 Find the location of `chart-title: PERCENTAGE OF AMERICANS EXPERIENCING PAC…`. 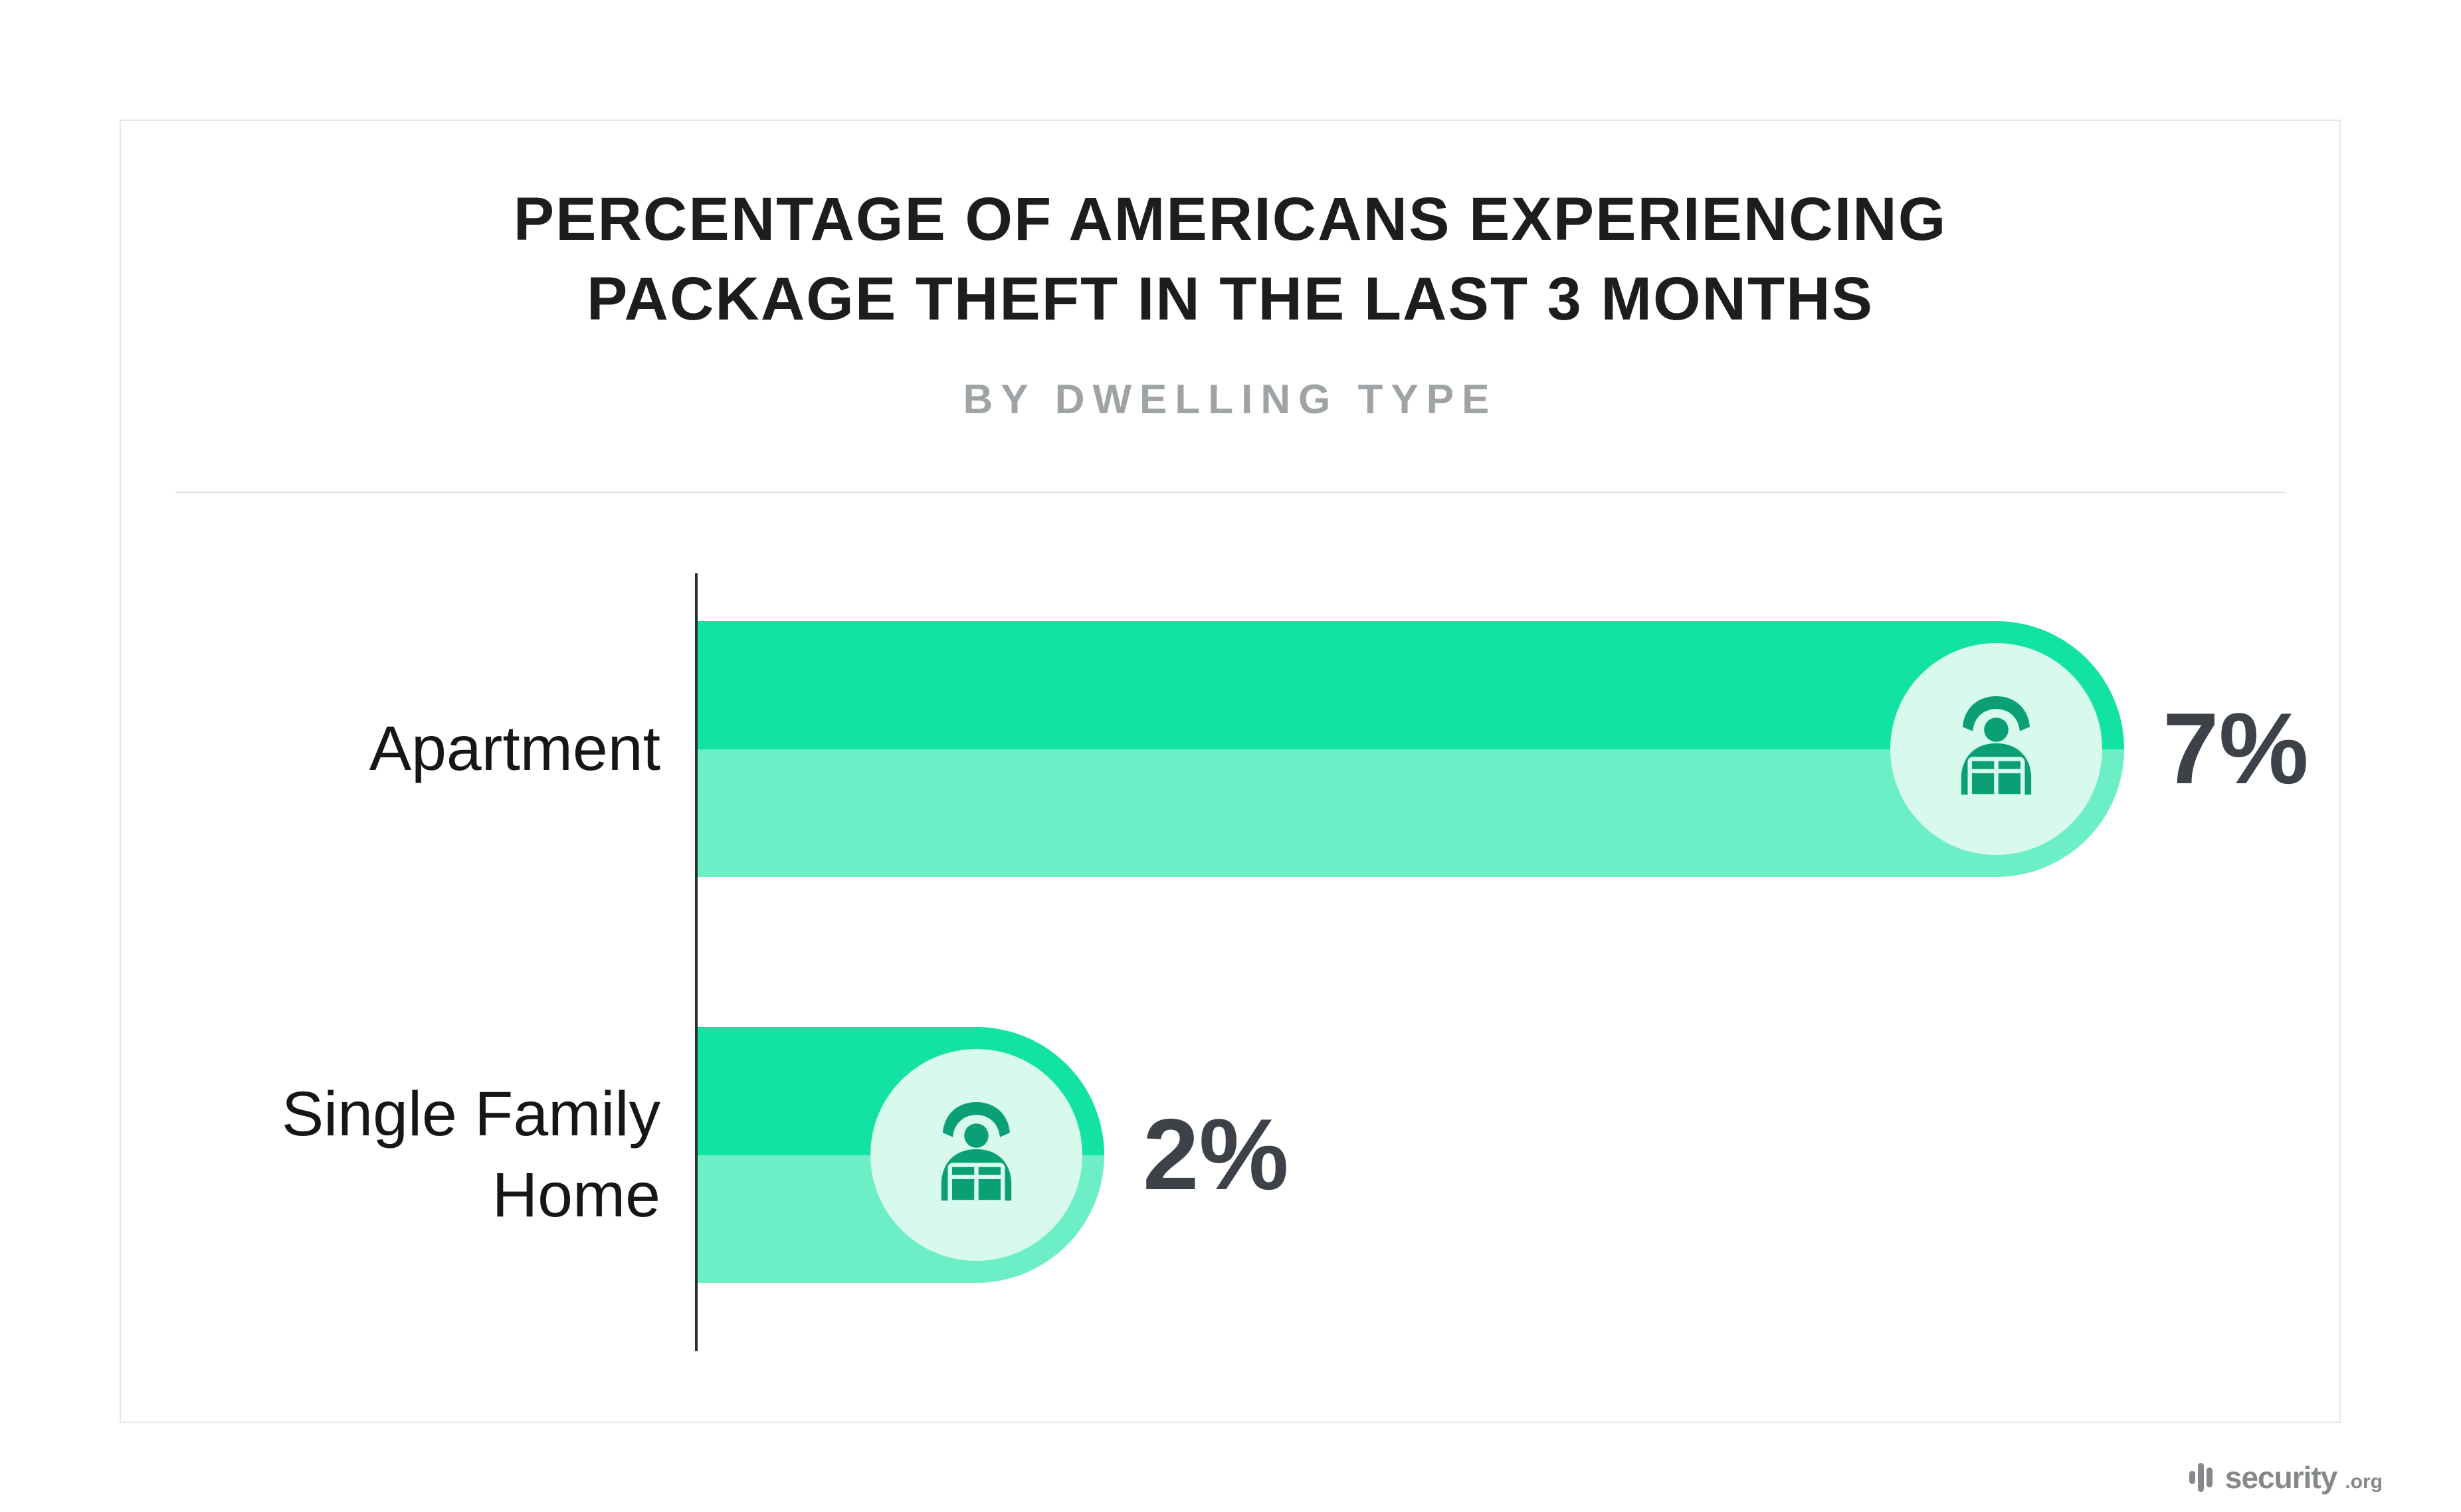

chart-title: PERCENTAGE OF AMERICANS EXPERIENCING PAC… is located at coordinates (1230, 259).